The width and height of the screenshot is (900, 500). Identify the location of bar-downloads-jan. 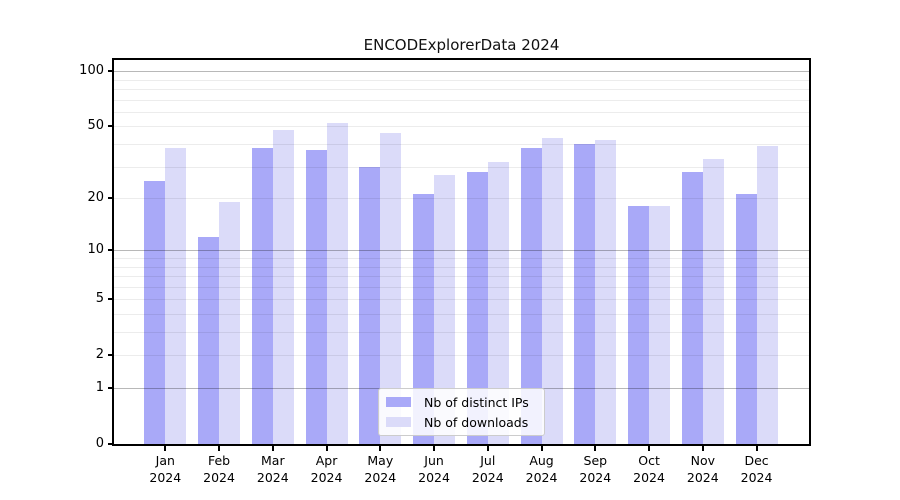
(176, 296).